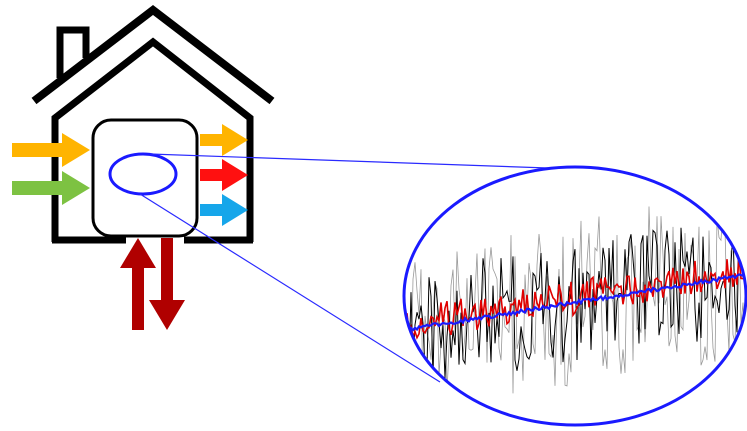  What do you see at coordinates (51, 150) in the screenshot?
I see `arrow-orange-in` at bounding box center [51, 150].